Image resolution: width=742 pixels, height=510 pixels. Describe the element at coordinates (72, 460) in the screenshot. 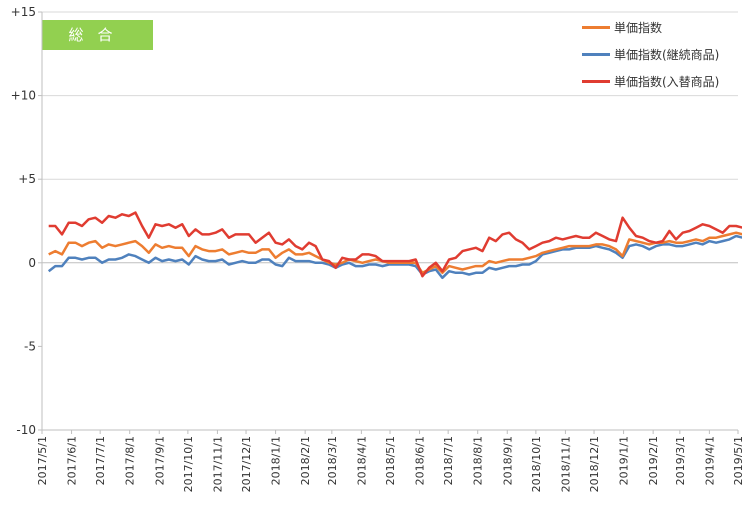

I see `x-tick-label: 2017/6/1` at that location.